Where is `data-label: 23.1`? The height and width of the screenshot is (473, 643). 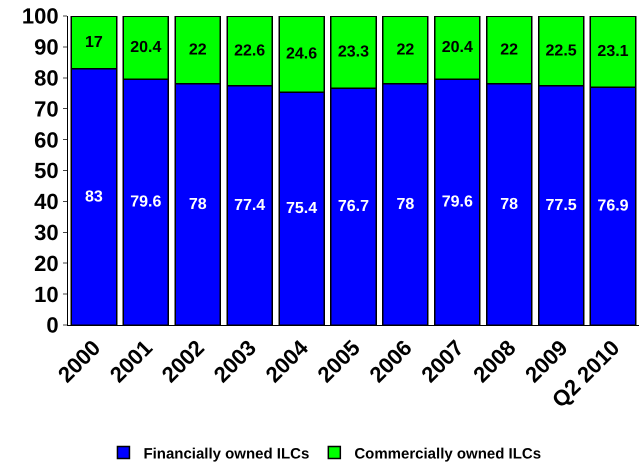
data-label: 23.1 is located at coordinates (613, 51).